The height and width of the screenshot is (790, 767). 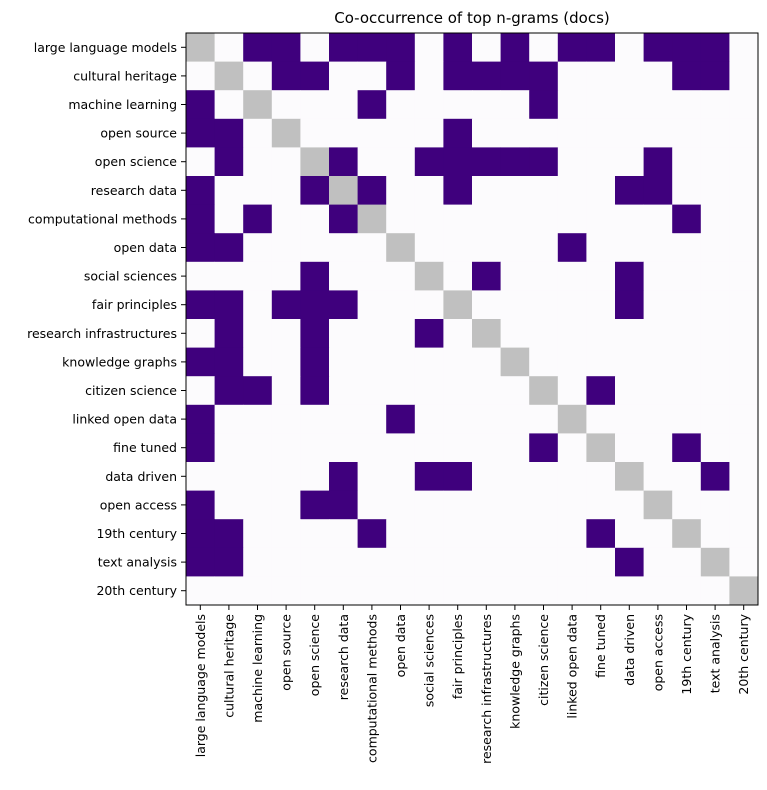 What do you see at coordinates (314, 655) in the screenshot?
I see `x-tick-label: open science` at bounding box center [314, 655].